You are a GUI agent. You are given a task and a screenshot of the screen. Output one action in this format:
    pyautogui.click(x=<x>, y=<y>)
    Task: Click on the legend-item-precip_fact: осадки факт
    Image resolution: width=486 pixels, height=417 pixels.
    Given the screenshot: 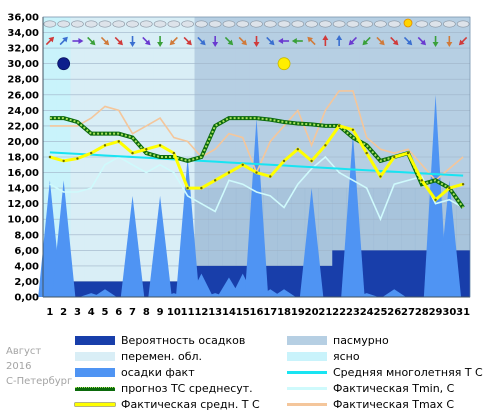 What is the action you would take?
    pyautogui.click(x=135, y=372)
    